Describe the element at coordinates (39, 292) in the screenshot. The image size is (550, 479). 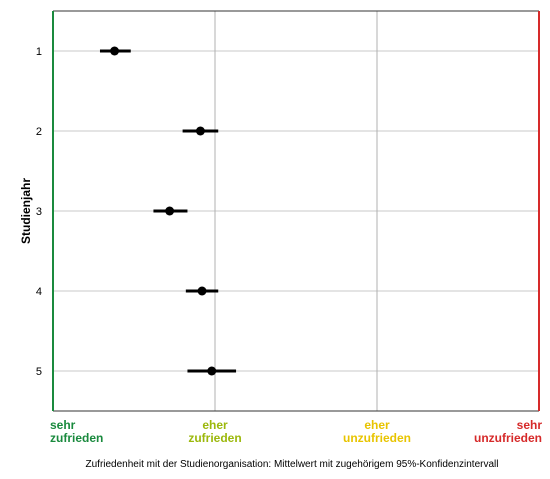
I see `y-tick-label: 4` at that location.